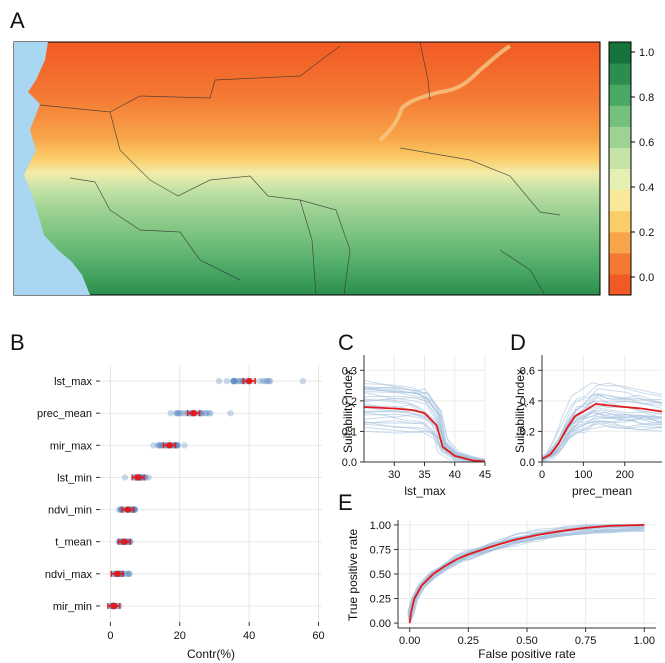 This screenshot has width=665, height=663. I want to click on panel-b-category-label: ndvi_min, so click(70, 511).